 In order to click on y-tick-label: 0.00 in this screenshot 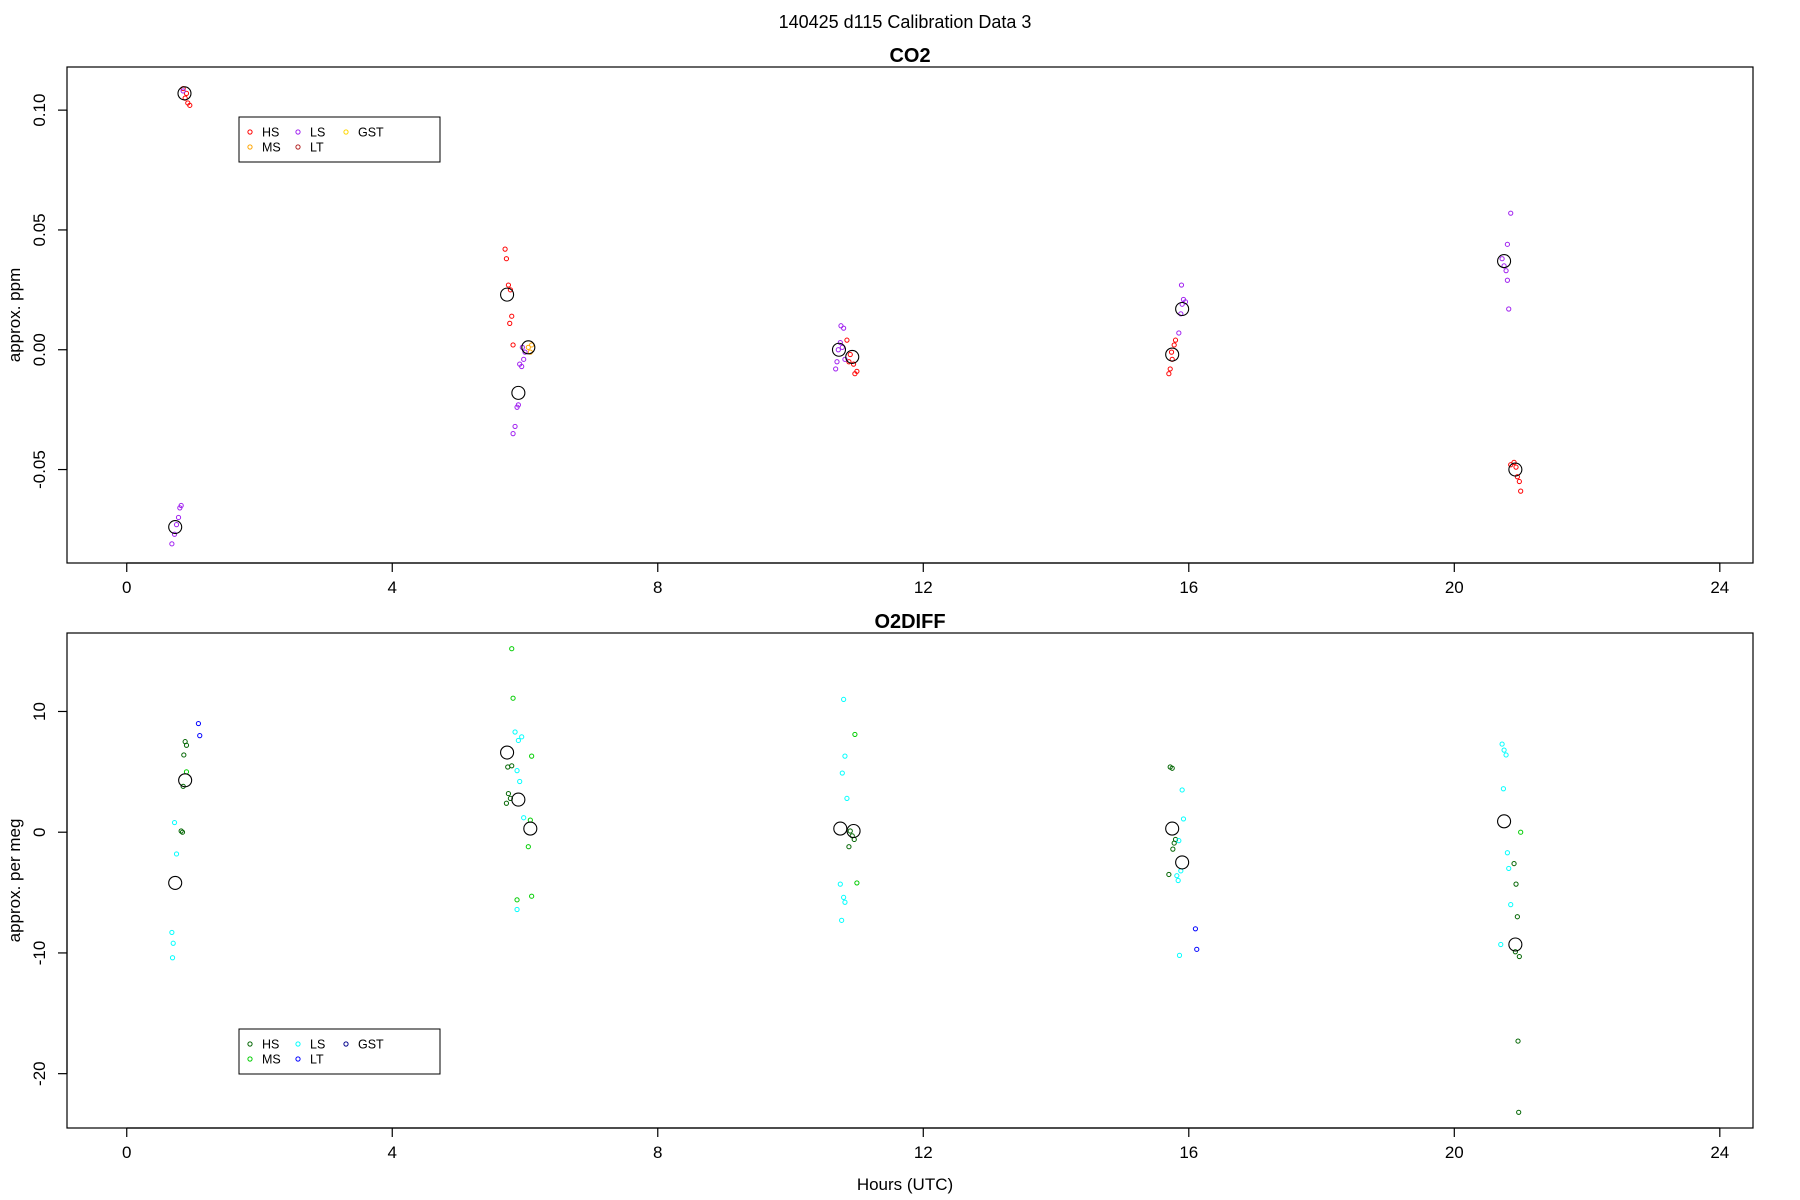, I will do `click(39, 349)`.